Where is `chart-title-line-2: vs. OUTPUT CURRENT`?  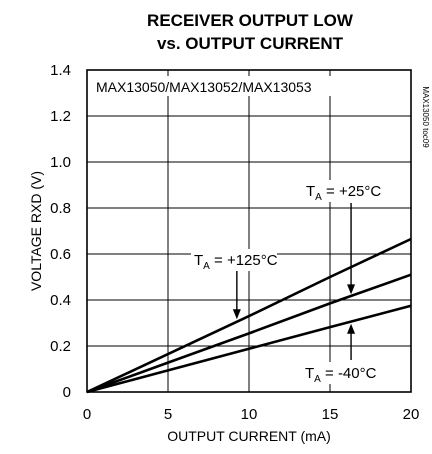 chart-title-line-2: vs. OUTPUT CURRENT is located at coordinates (250, 43).